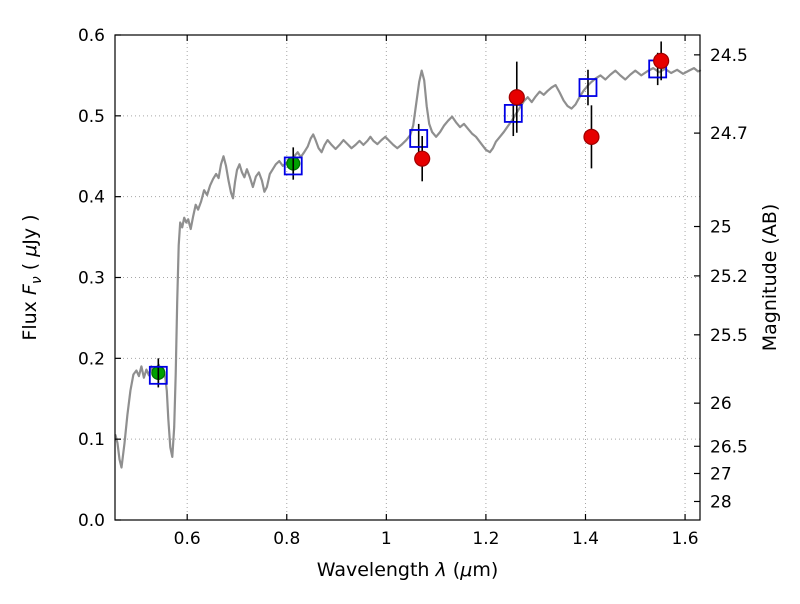 The height and width of the screenshot is (604, 800). I want to click on x-tick-label: 0.8, so click(286, 539).